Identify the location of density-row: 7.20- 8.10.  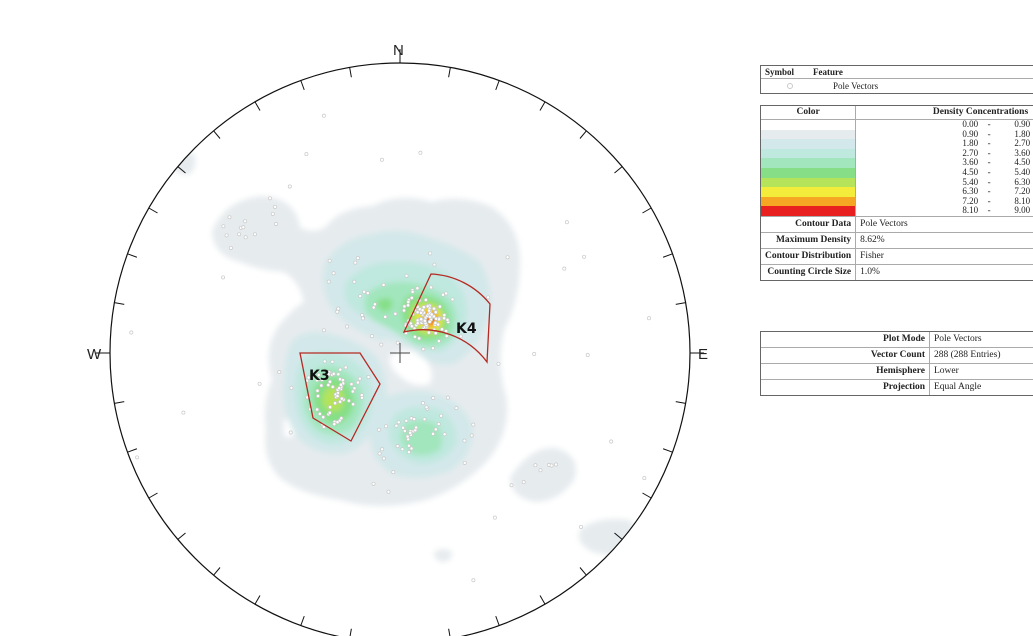
(897, 201).